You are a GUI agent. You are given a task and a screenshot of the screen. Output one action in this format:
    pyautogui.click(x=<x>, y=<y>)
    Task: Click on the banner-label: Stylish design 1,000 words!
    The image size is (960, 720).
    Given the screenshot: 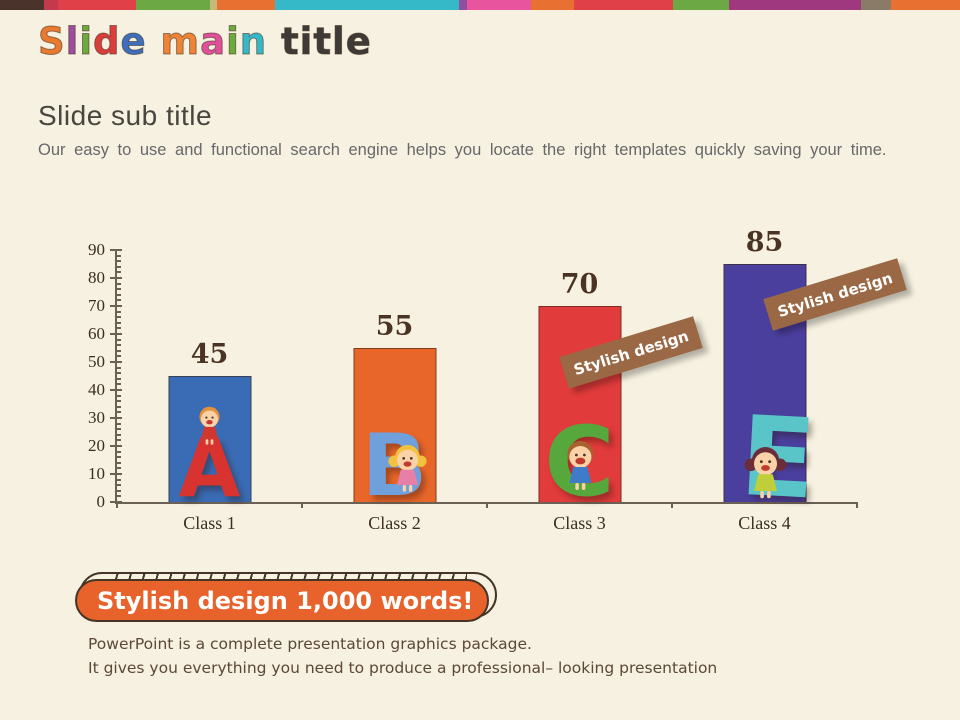 What is the action you would take?
    pyautogui.click(x=282, y=600)
    